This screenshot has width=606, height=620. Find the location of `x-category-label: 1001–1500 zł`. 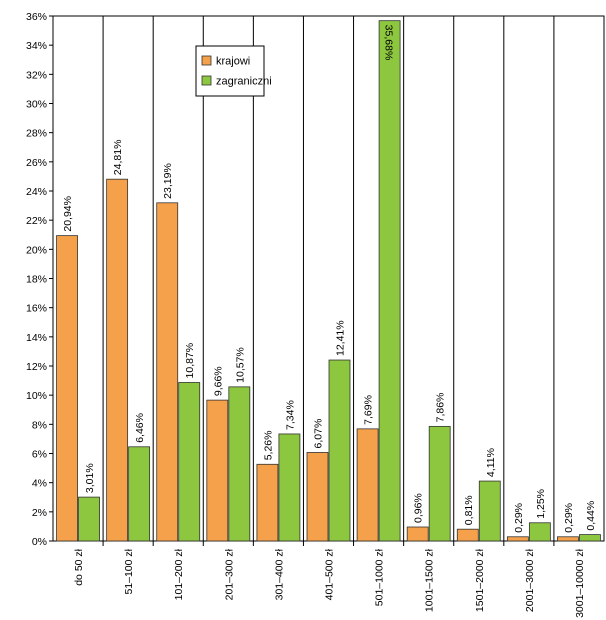

x-category-label: 1001–1500 zł is located at coordinates (430, 580).